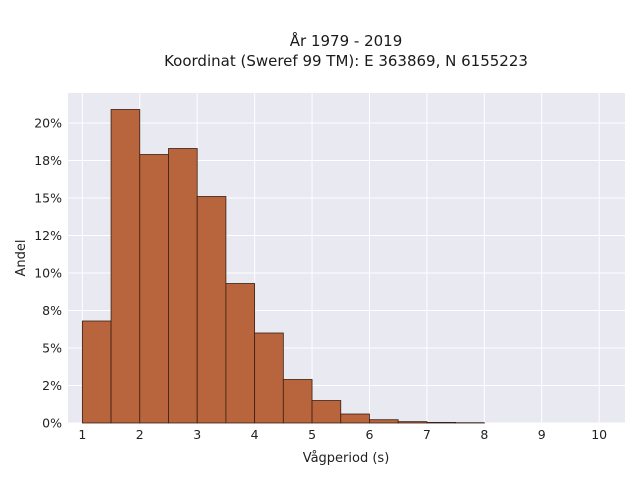 The width and height of the screenshot is (640, 480). What do you see at coordinates (542, 434) in the screenshot?
I see `x-tick-label: 9` at bounding box center [542, 434].